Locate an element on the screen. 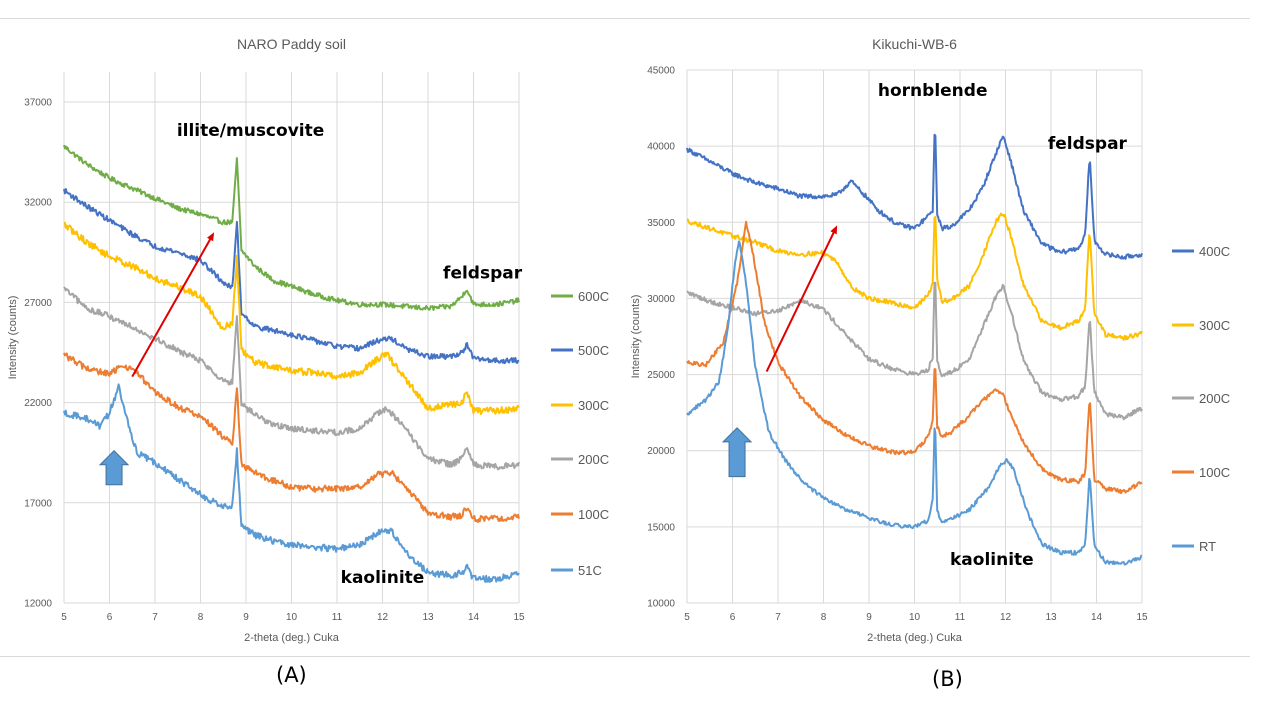 This screenshot has height=720, width=1280. series-line-51C is located at coordinates (291, 483).